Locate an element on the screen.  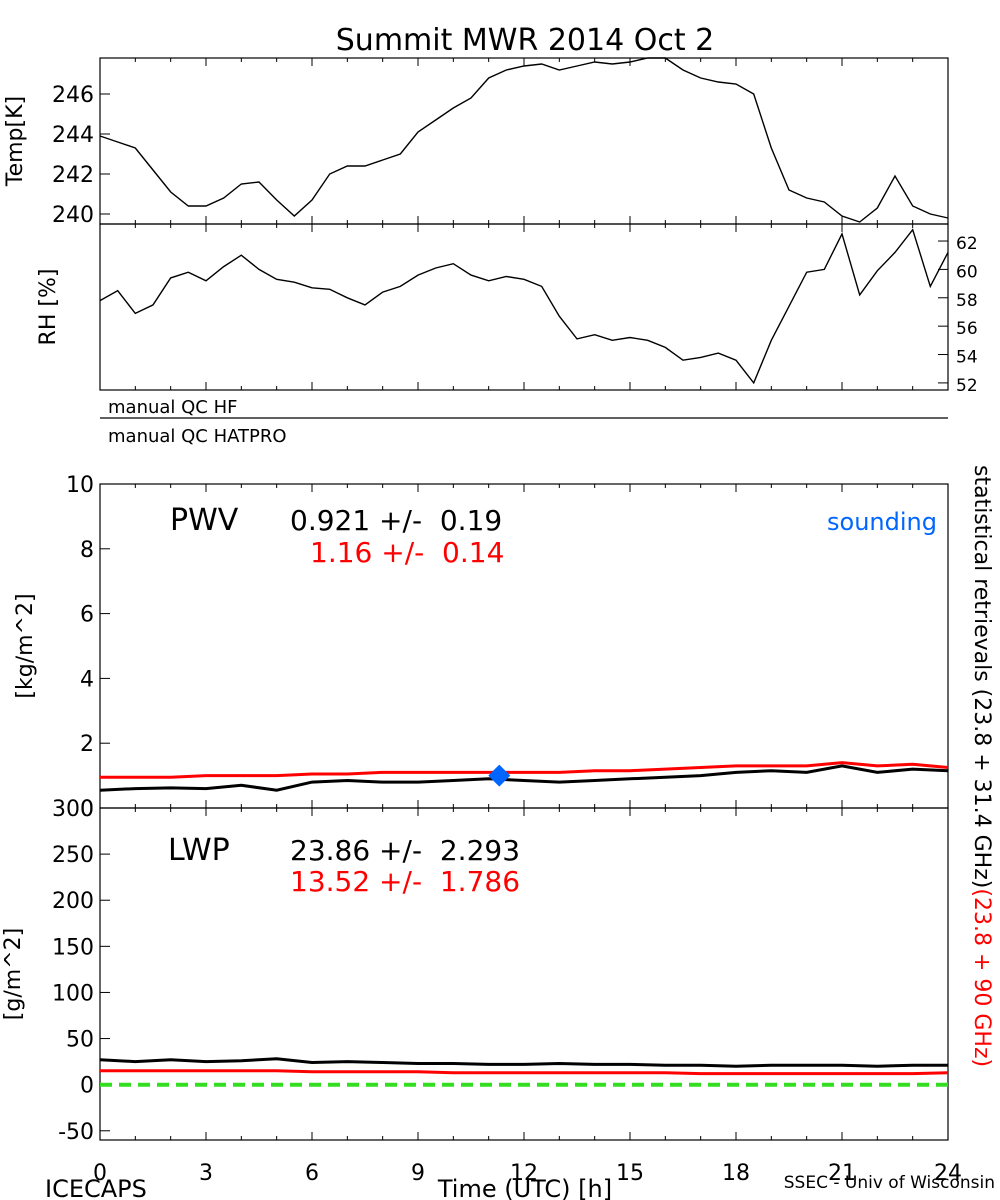
lwp-ytick-label-7: 300 is located at coordinates (73, 809).